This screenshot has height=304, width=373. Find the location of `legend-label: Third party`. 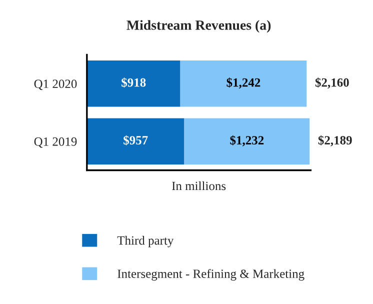

legend-label: Third party is located at coordinates (145, 242).